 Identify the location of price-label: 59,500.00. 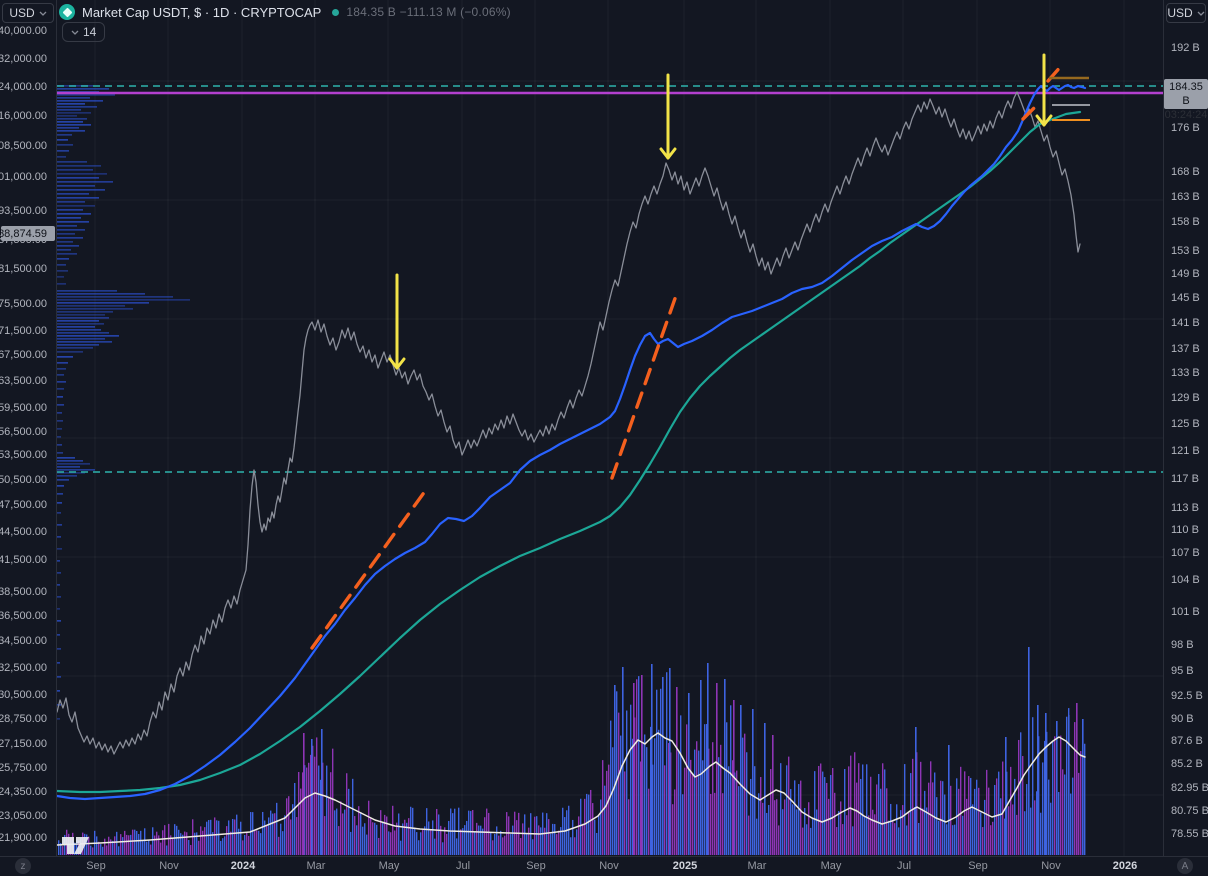
(23, 408).